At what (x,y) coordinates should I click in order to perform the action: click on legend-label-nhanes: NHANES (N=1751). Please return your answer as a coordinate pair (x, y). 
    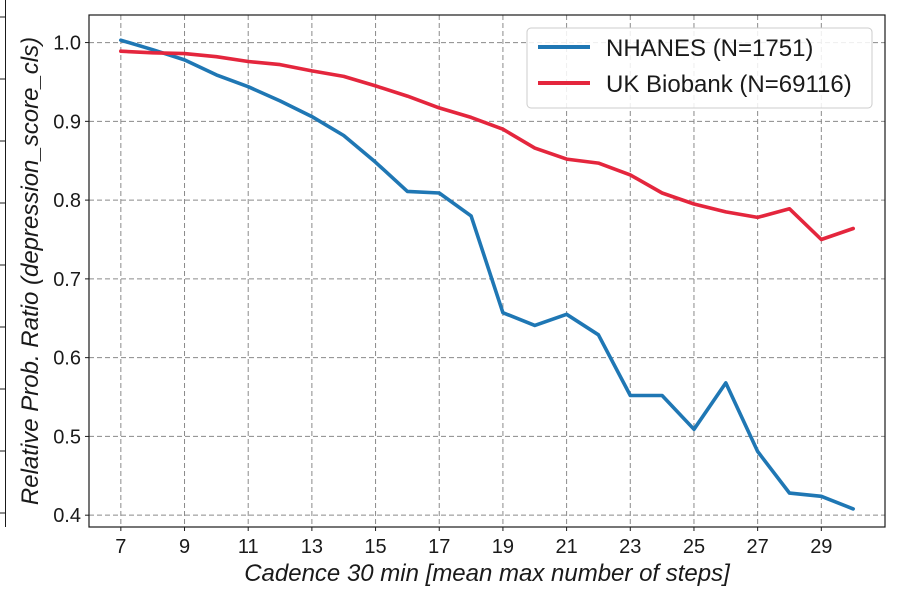
    Looking at the image, I should click on (709, 48).